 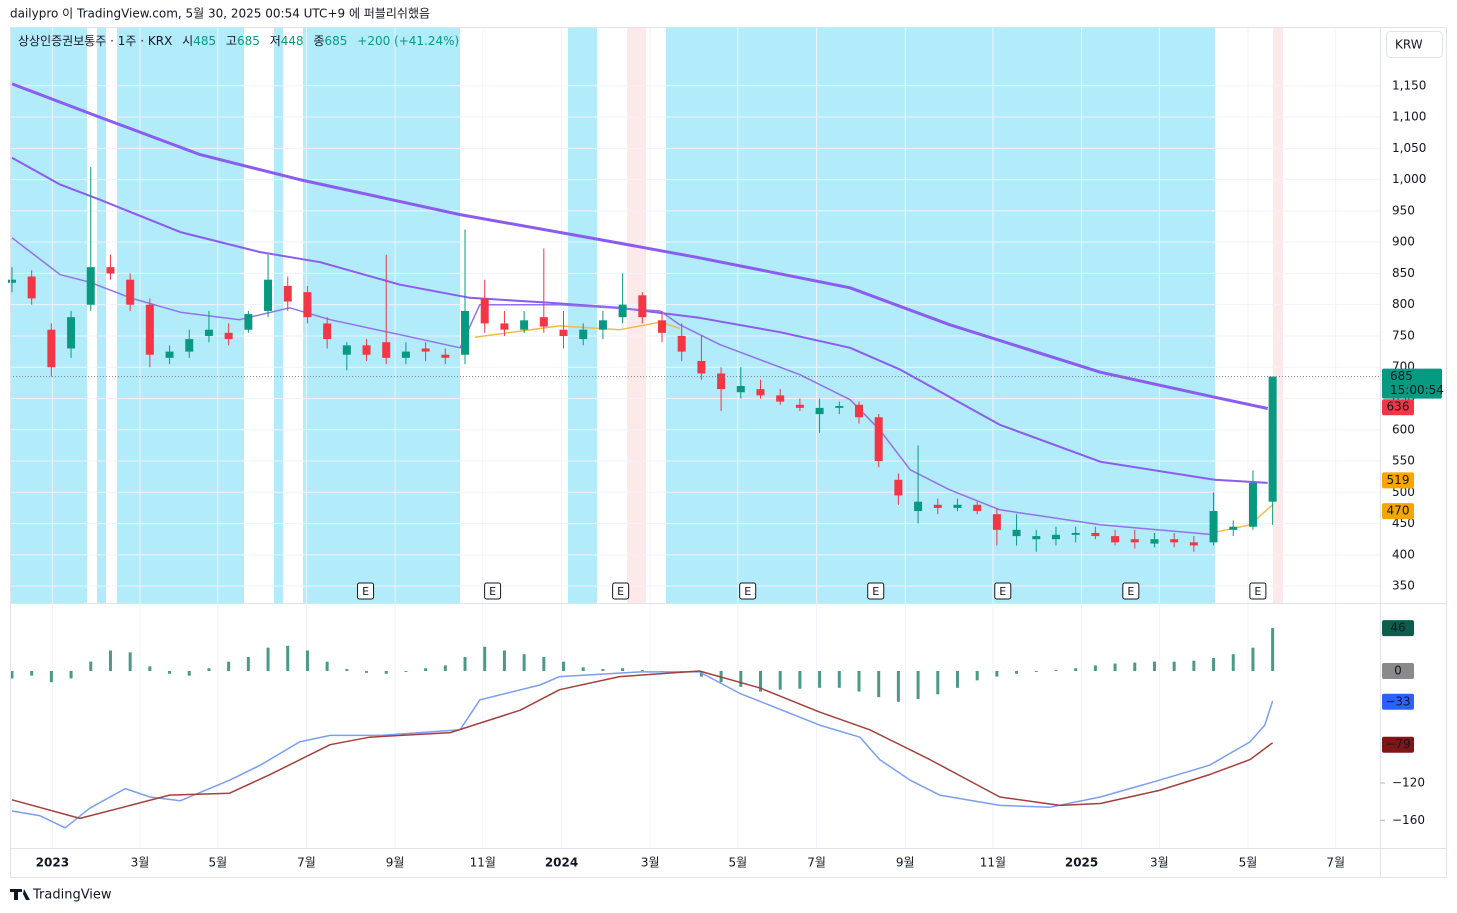 What do you see at coordinates (1401, 376) in the screenshot?
I see `price-label: 685` at bounding box center [1401, 376].